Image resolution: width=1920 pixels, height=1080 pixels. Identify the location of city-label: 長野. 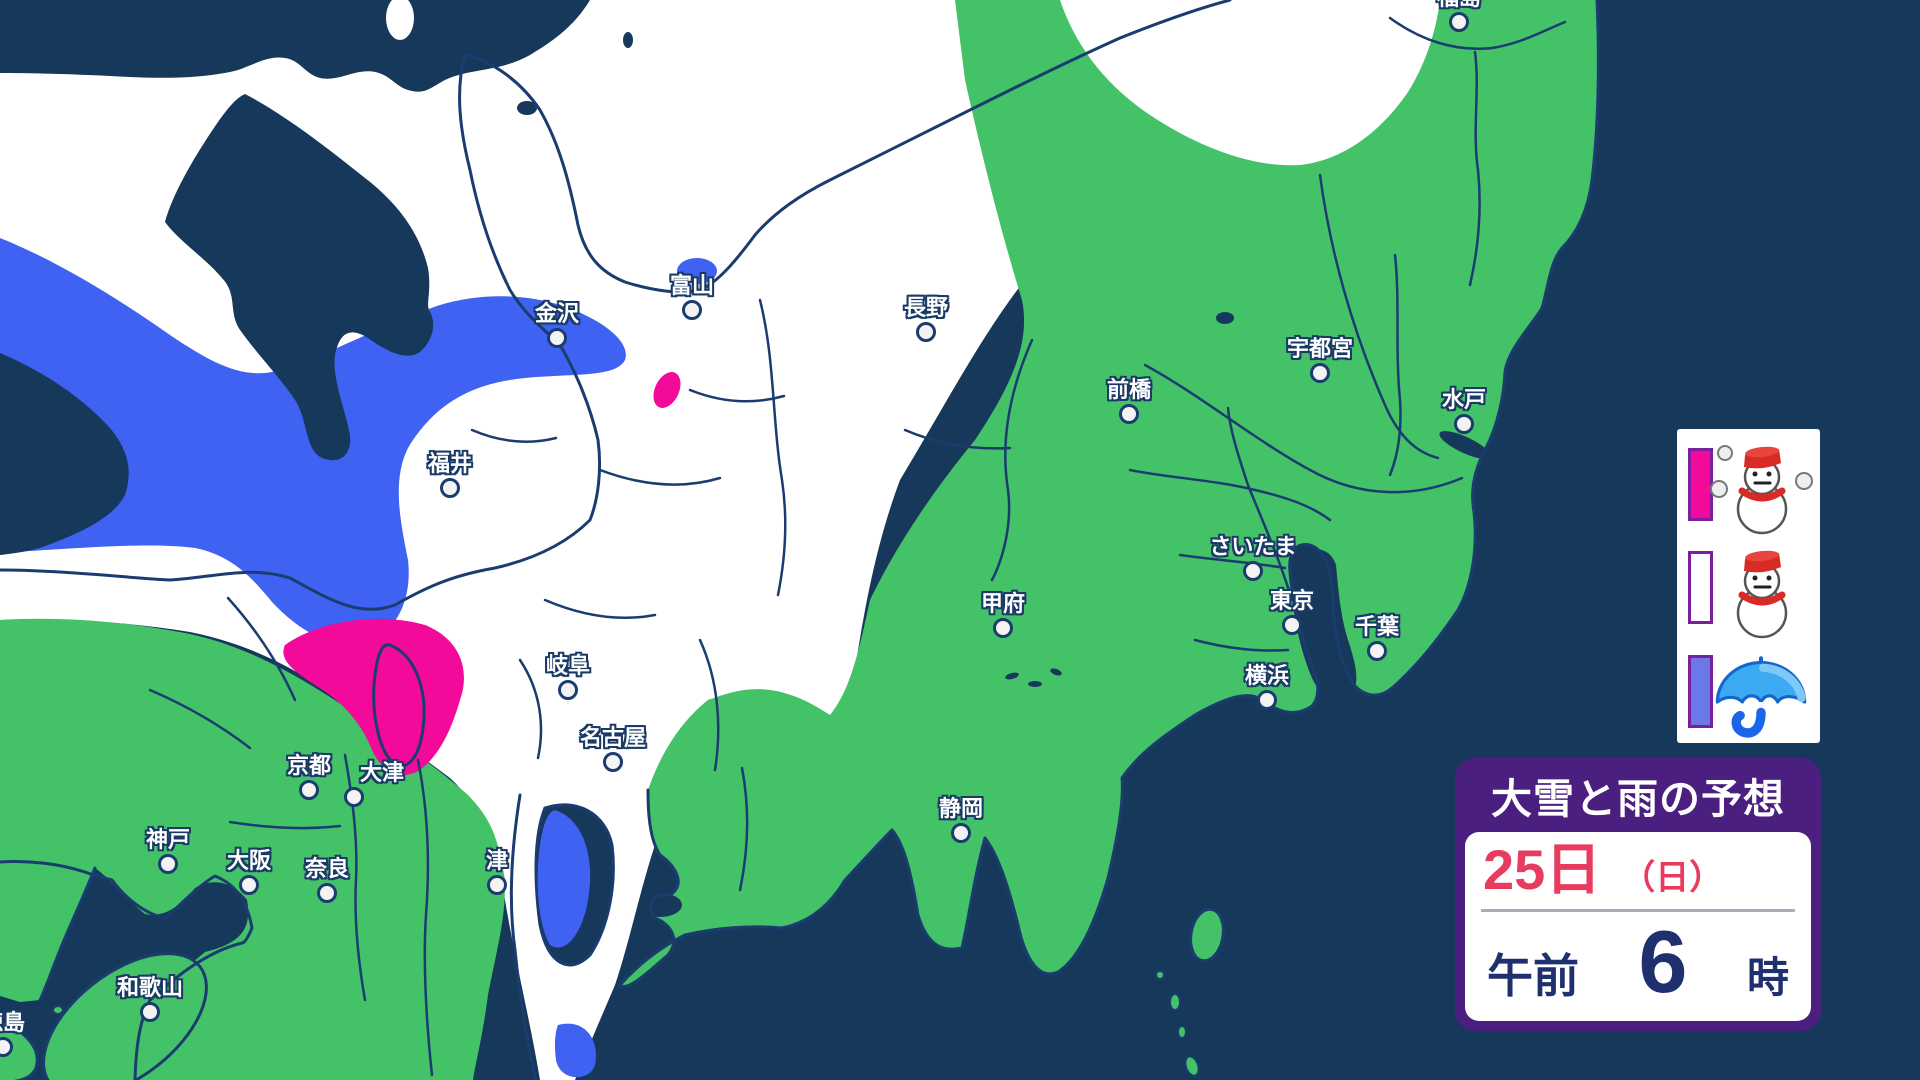
(926, 307).